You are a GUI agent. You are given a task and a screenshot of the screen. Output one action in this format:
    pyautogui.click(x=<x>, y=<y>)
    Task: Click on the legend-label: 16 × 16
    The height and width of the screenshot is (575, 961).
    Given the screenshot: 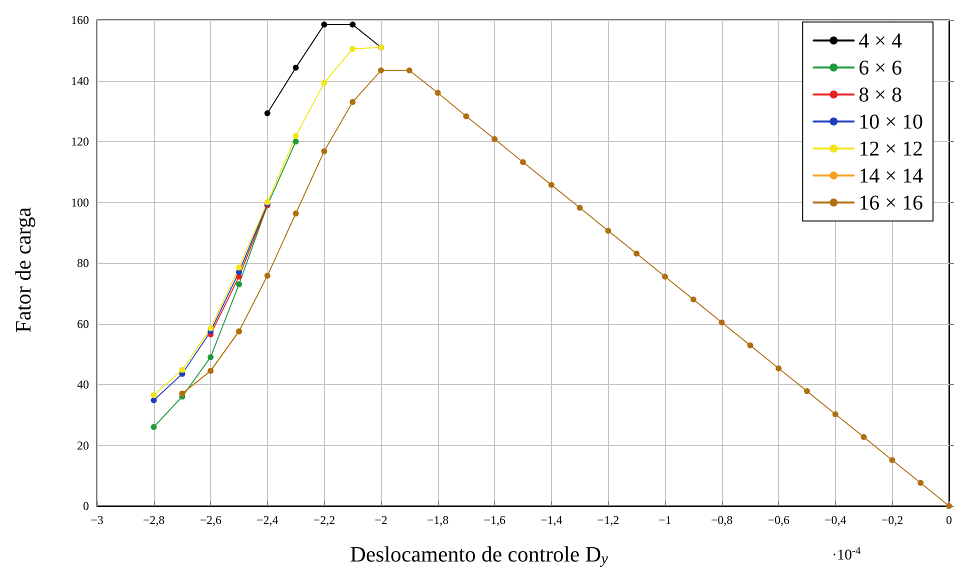 What is the action you would take?
    pyautogui.click(x=890, y=202)
    